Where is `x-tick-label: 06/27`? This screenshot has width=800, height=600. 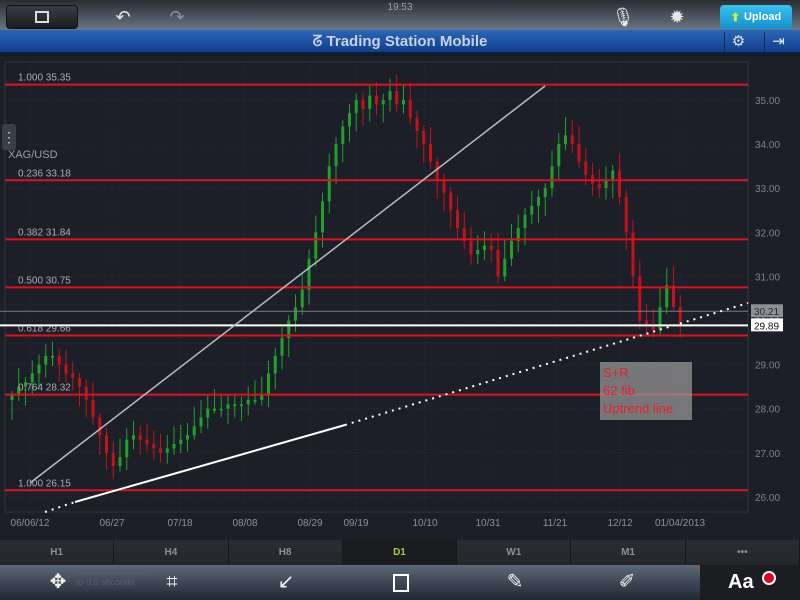 x-tick-label: 06/27 is located at coordinates (111, 523).